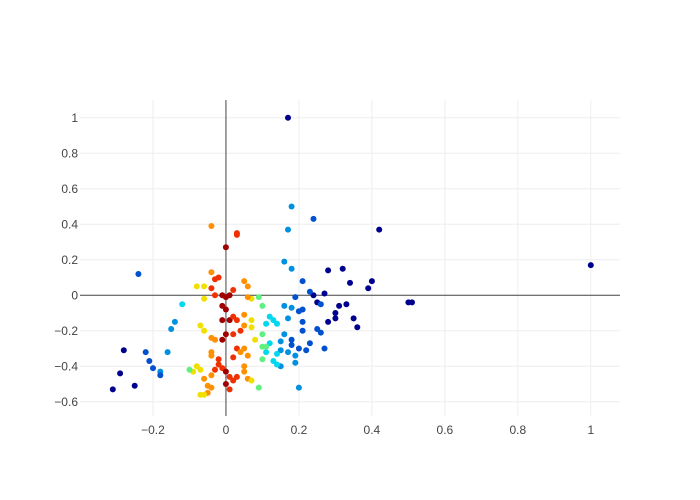  I want to click on y-tick-label: −0.2, so click(66, 331).